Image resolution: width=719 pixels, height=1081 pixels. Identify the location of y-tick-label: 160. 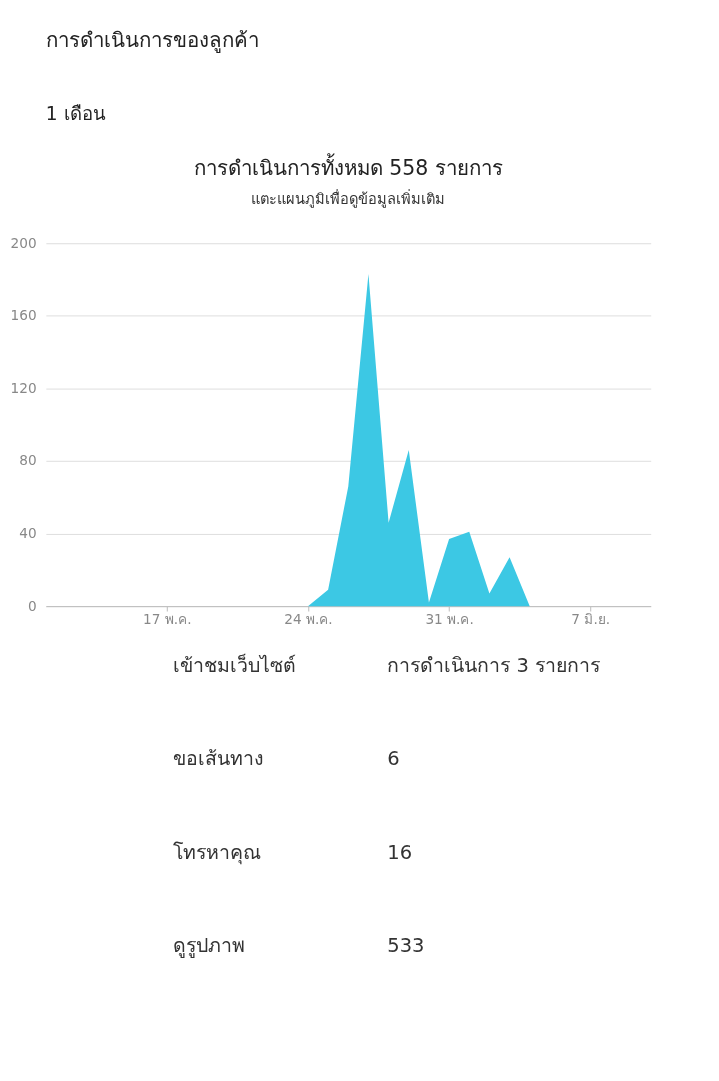
(23, 315).